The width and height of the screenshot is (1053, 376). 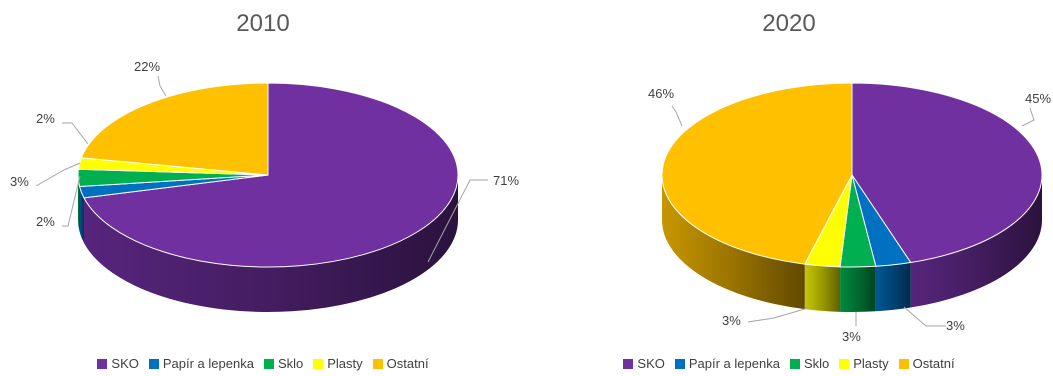 I want to click on data-label: 71%, so click(x=506, y=180).